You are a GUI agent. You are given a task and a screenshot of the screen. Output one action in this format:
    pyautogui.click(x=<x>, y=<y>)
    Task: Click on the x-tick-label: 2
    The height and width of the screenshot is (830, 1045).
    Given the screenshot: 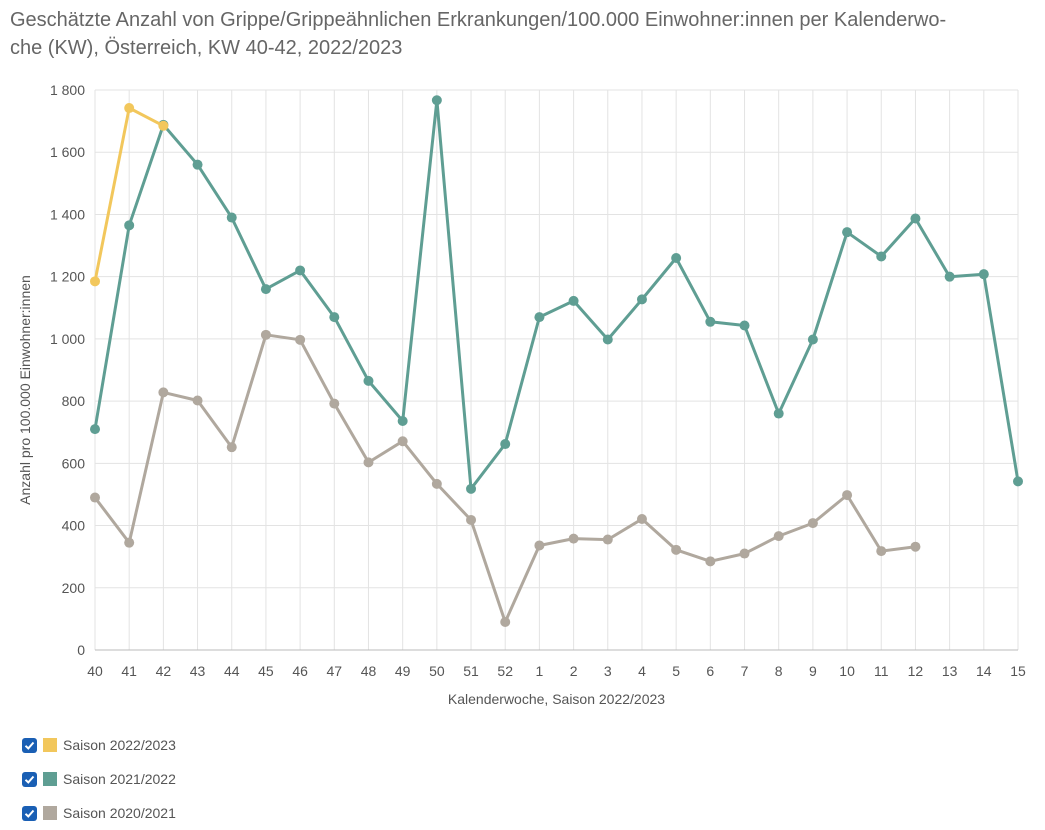 What is the action you would take?
    pyautogui.click(x=574, y=671)
    